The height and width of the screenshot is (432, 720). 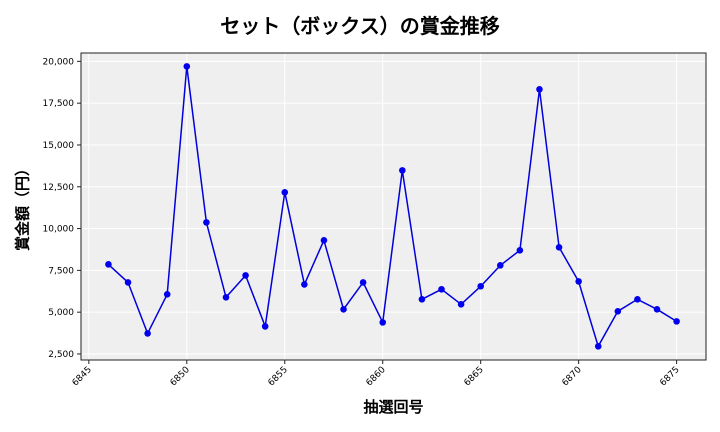 What do you see at coordinates (61, 355) in the screenshot?
I see `y-tick-label: 2,500` at bounding box center [61, 355].